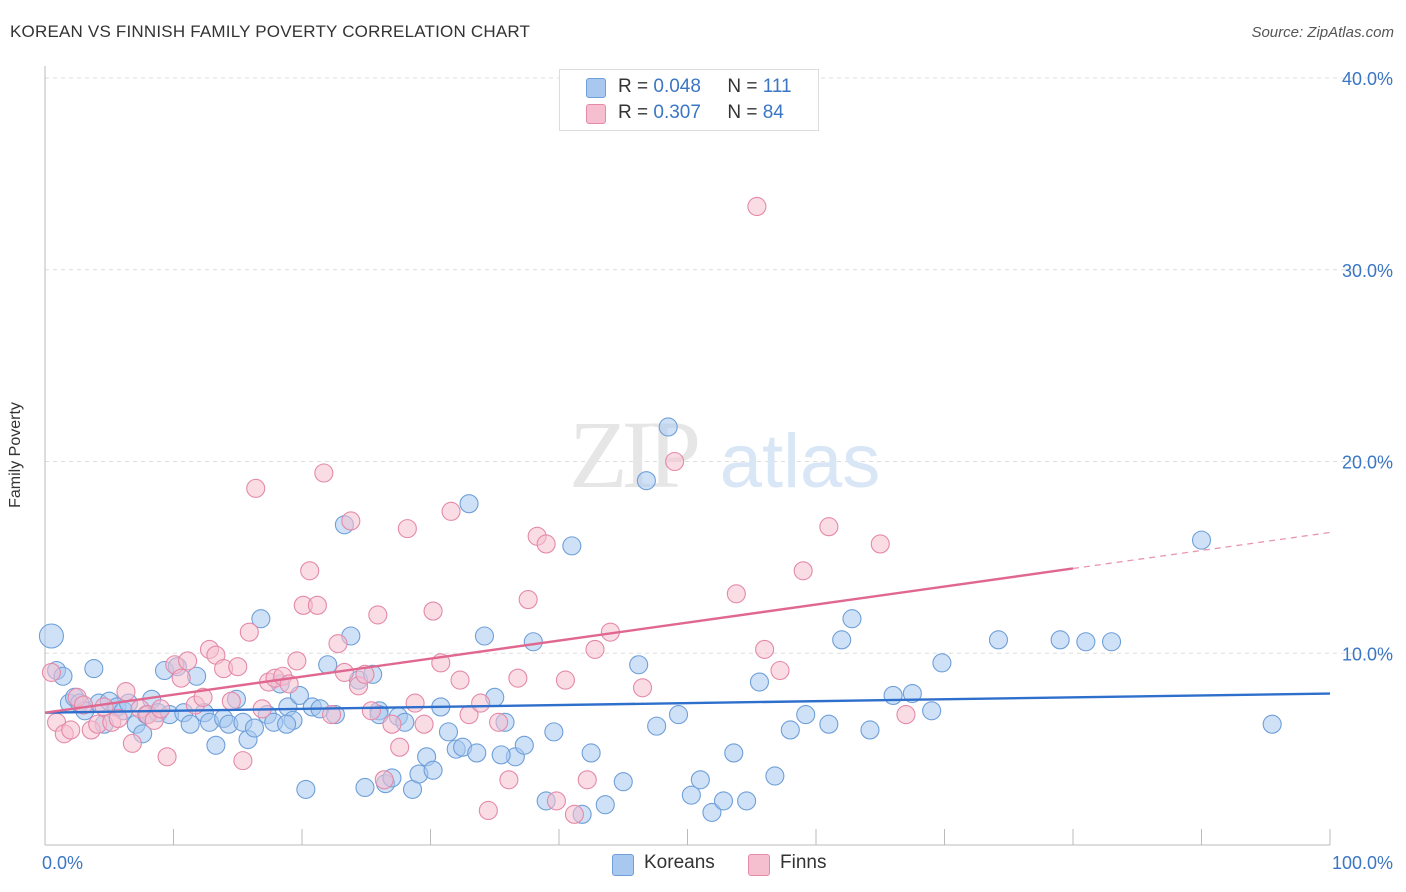 The width and height of the screenshot is (1406, 892). What do you see at coordinates (1367, 654) in the screenshot?
I see `y-tick-label: 10.0%` at bounding box center [1367, 654].